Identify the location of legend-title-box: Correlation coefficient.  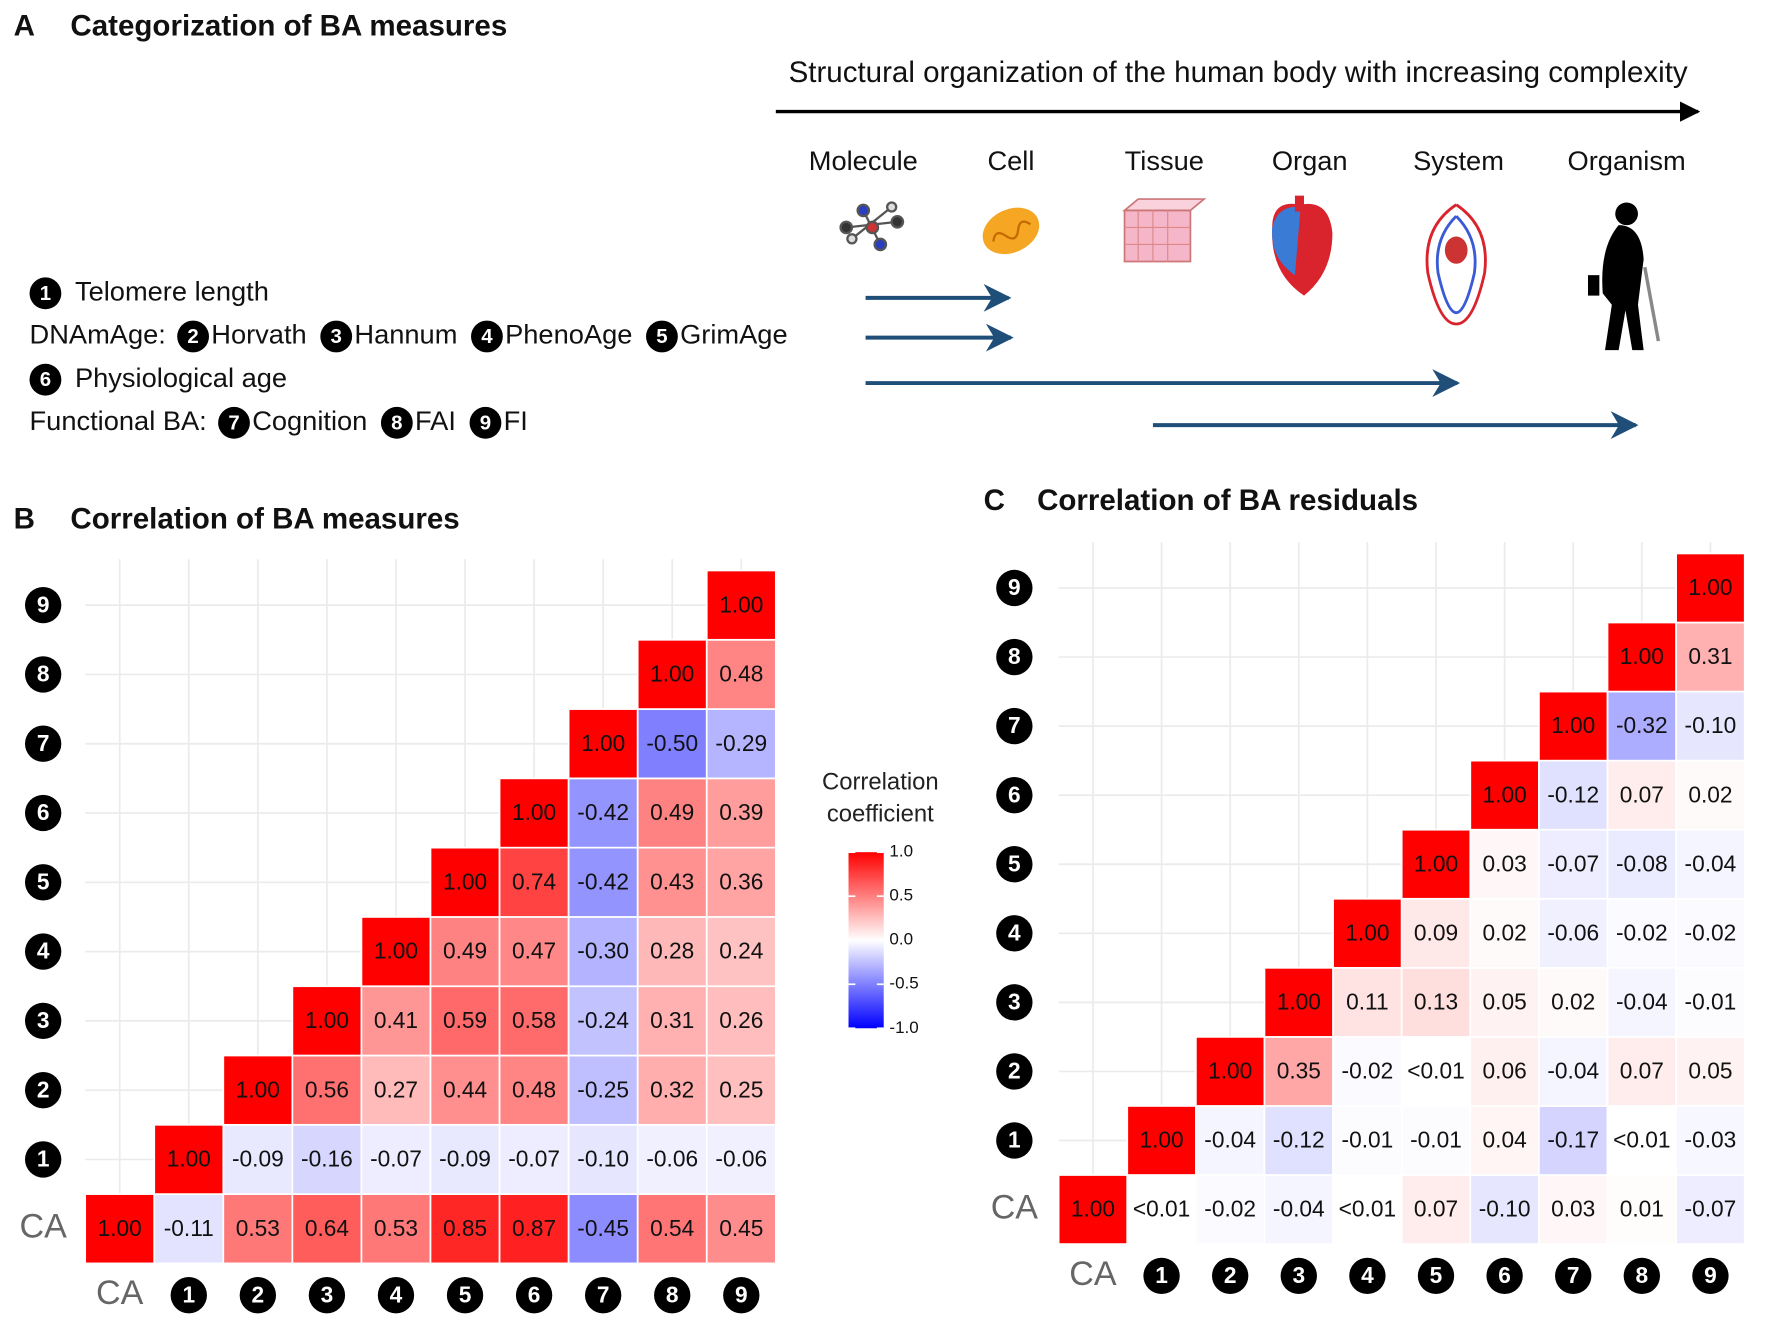
(880, 798).